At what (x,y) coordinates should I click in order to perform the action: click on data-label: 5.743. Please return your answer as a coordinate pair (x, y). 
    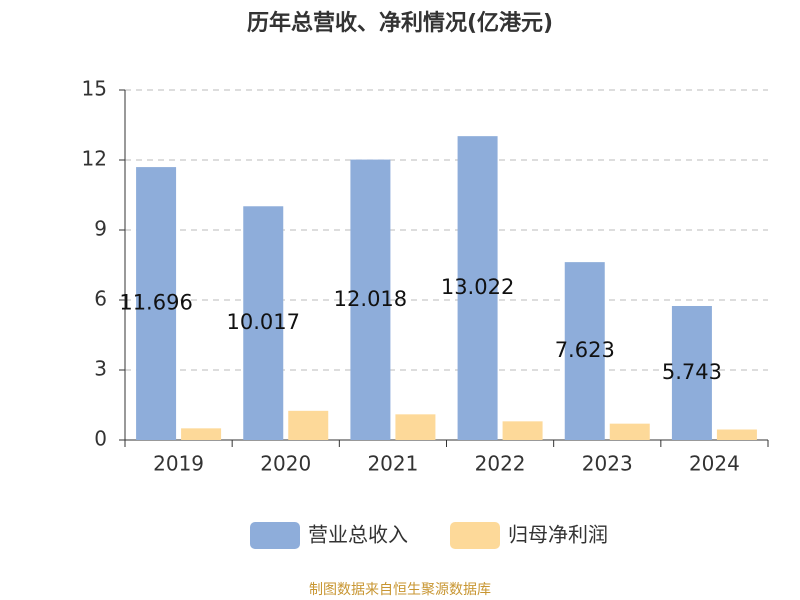
    Looking at the image, I should click on (692, 372).